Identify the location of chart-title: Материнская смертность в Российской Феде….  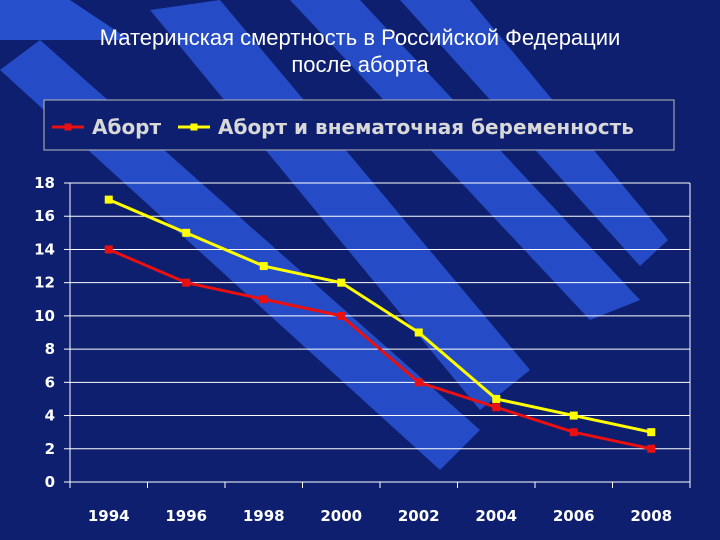
(360, 51).